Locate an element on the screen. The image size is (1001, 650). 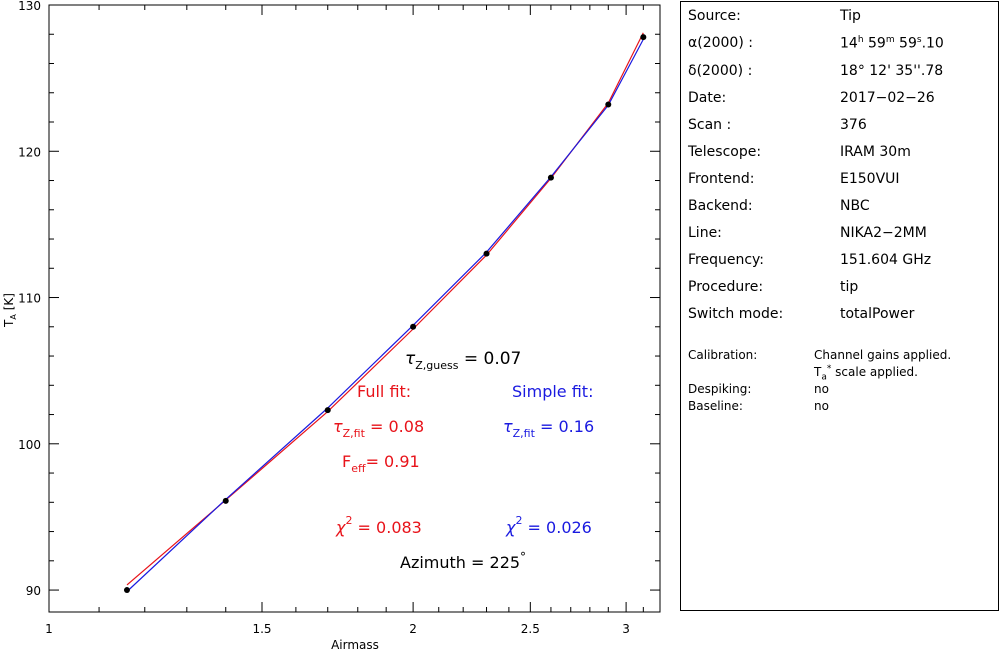
full-tau-fit: τZ,fit = 0.08 is located at coordinates (378, 428).